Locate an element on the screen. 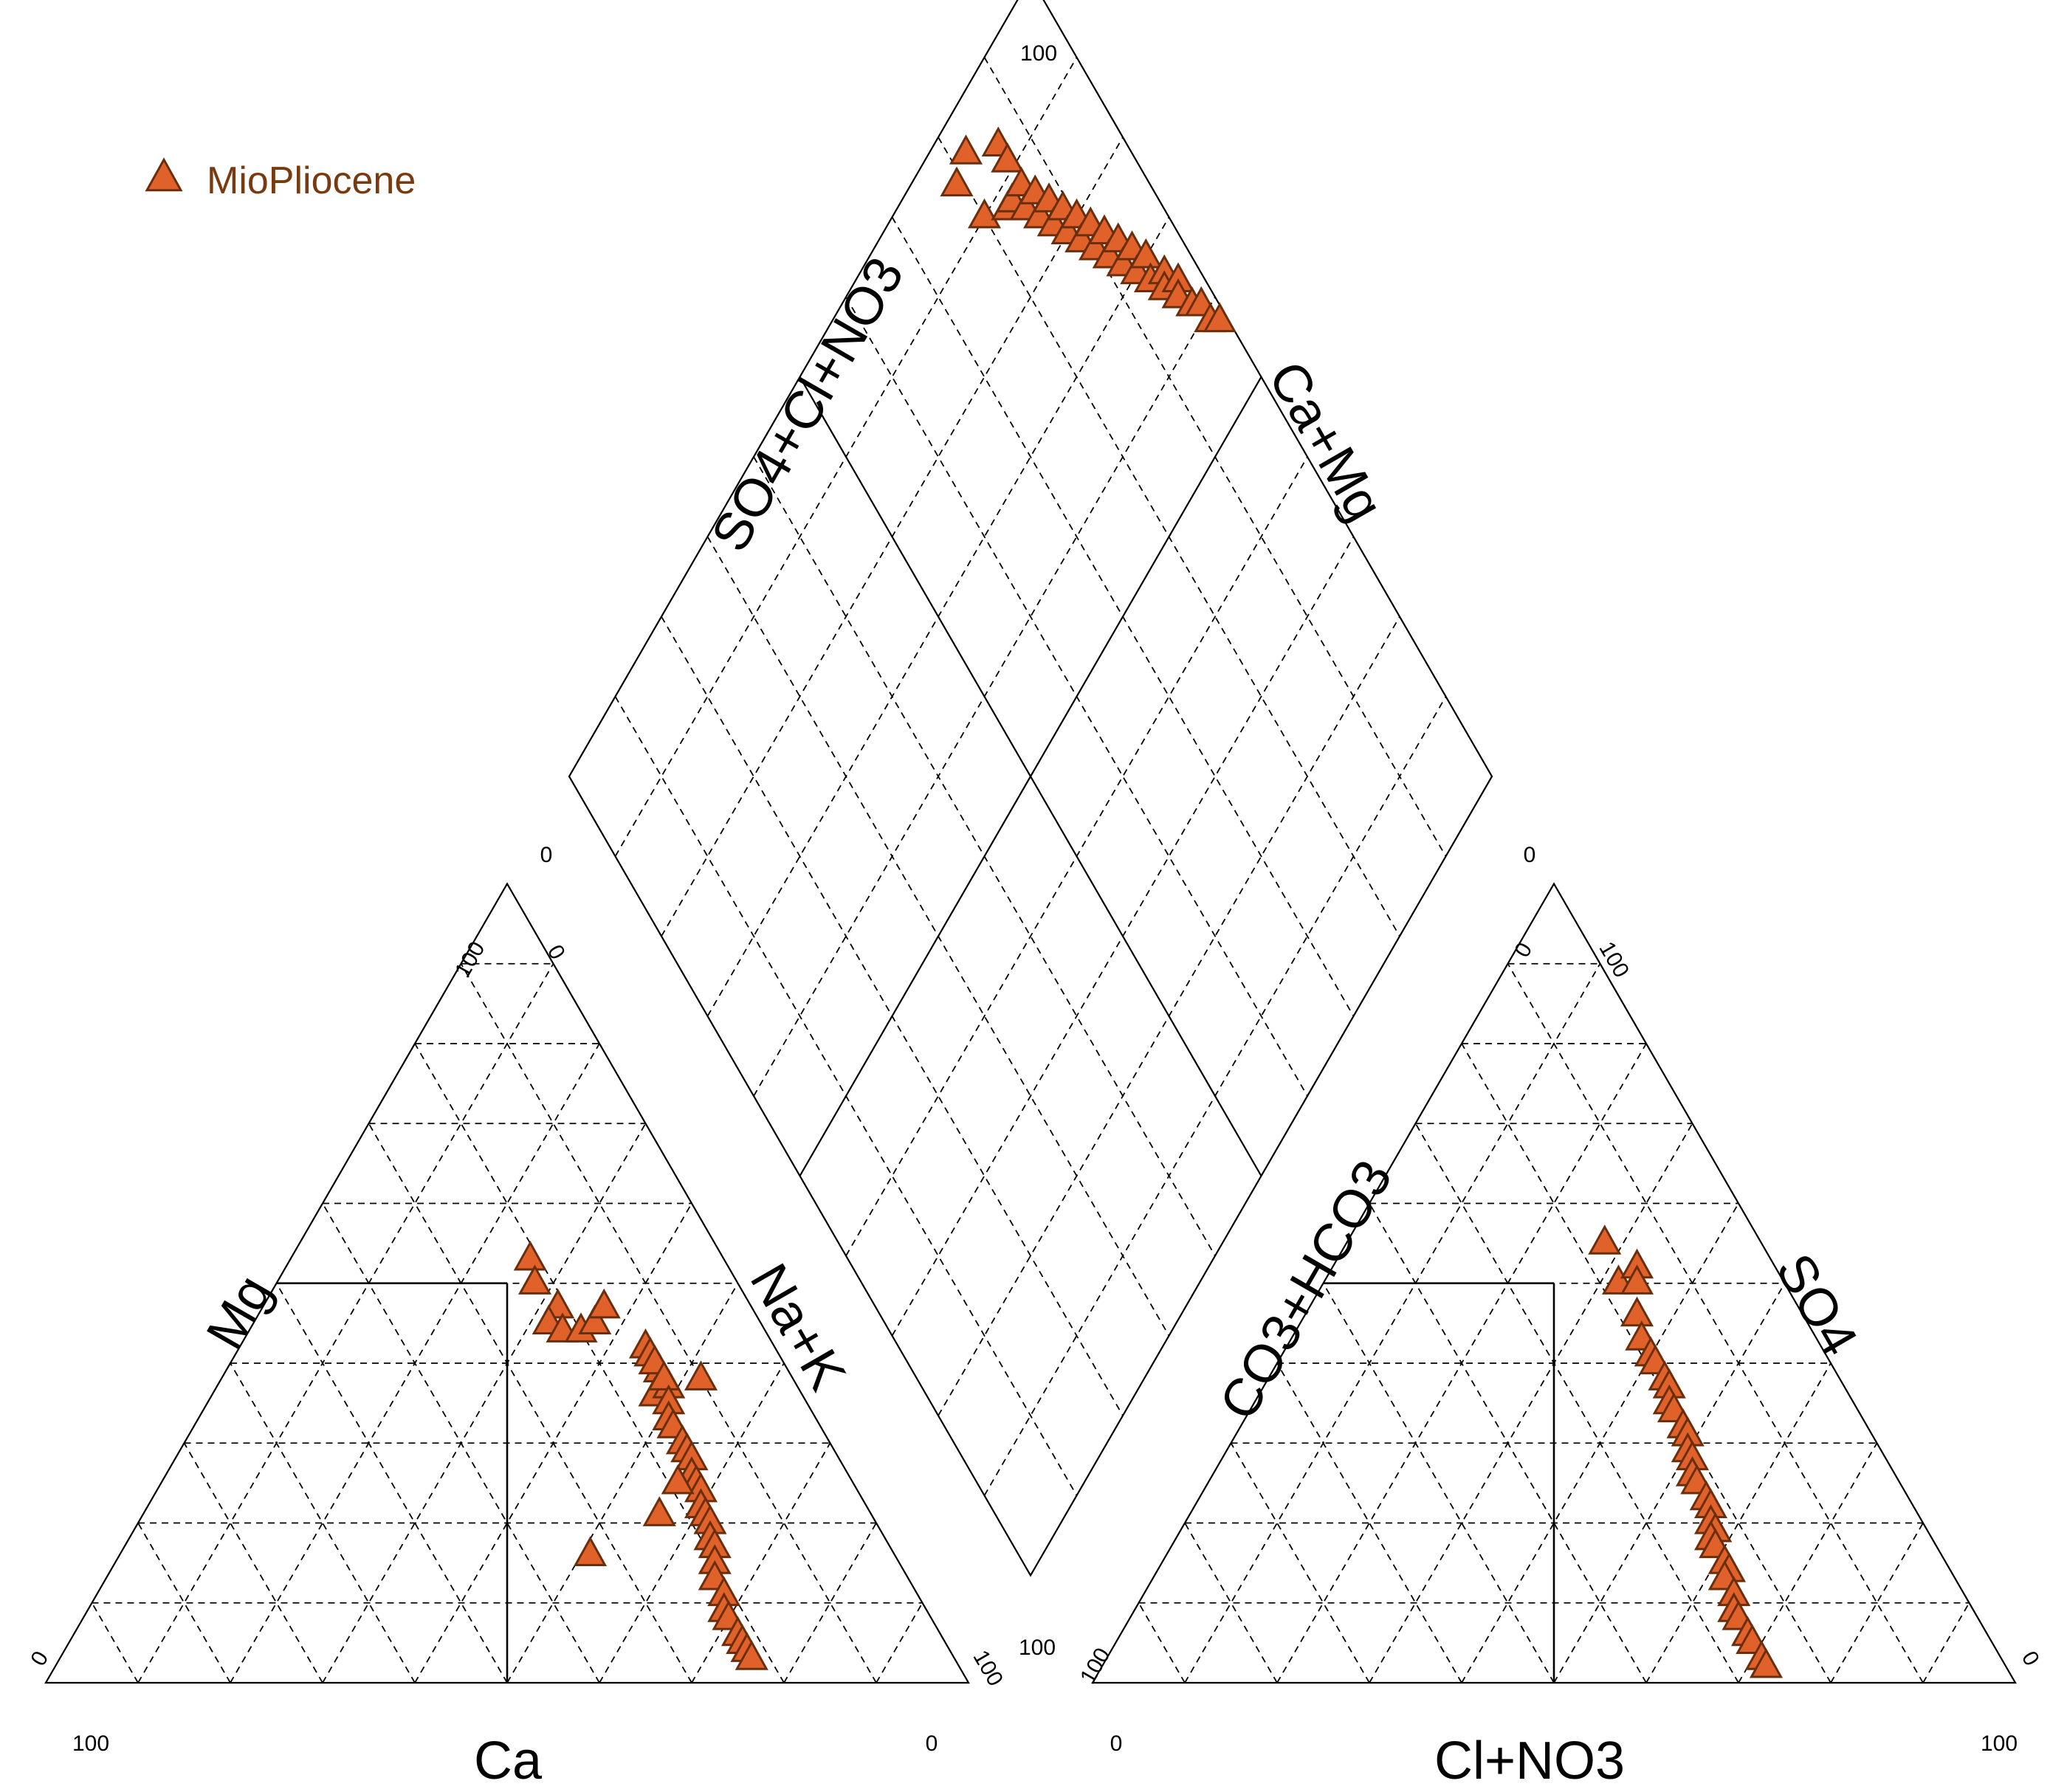  diamond-right-tick: 0 is located at coordinates (1530, 855).